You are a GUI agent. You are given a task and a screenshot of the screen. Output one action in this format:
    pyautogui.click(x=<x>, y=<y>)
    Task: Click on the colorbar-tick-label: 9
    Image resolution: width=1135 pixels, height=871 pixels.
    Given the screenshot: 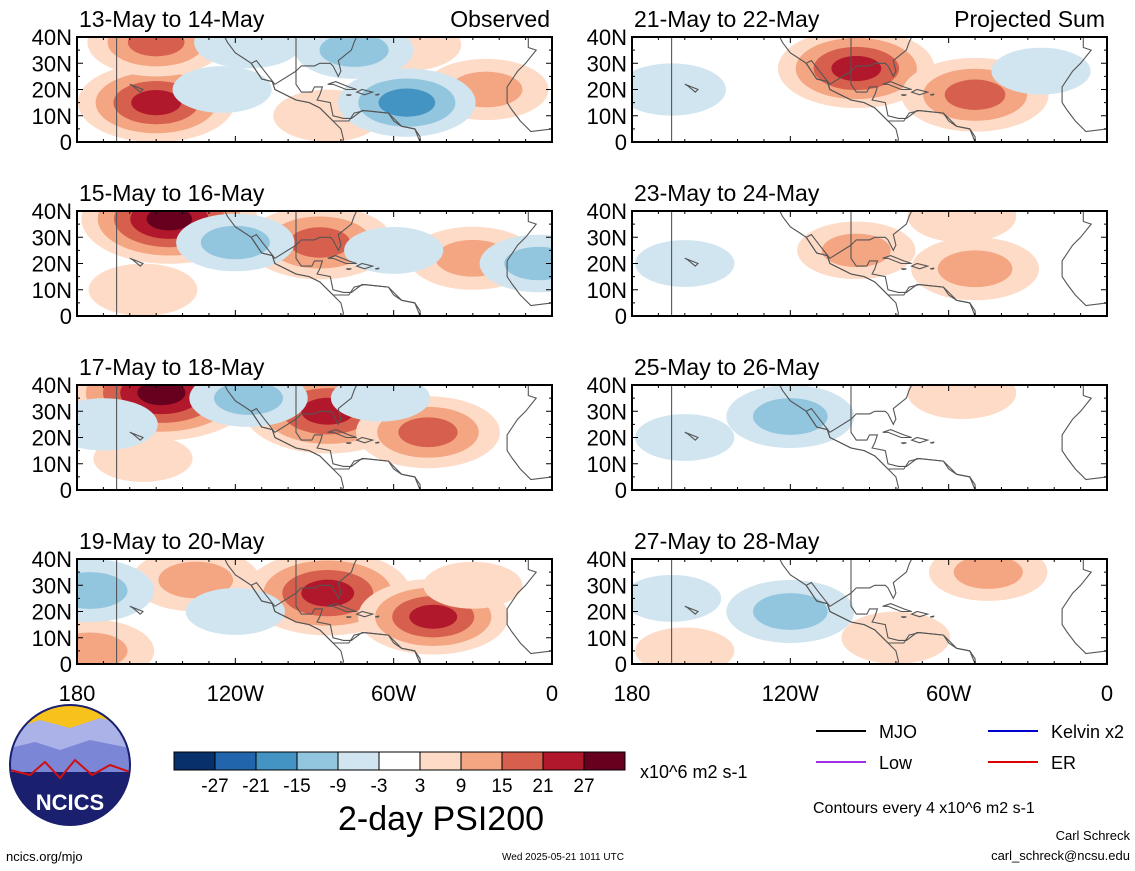 What is the action you would take?
    pyautogui.click(x=461, y=786)
    